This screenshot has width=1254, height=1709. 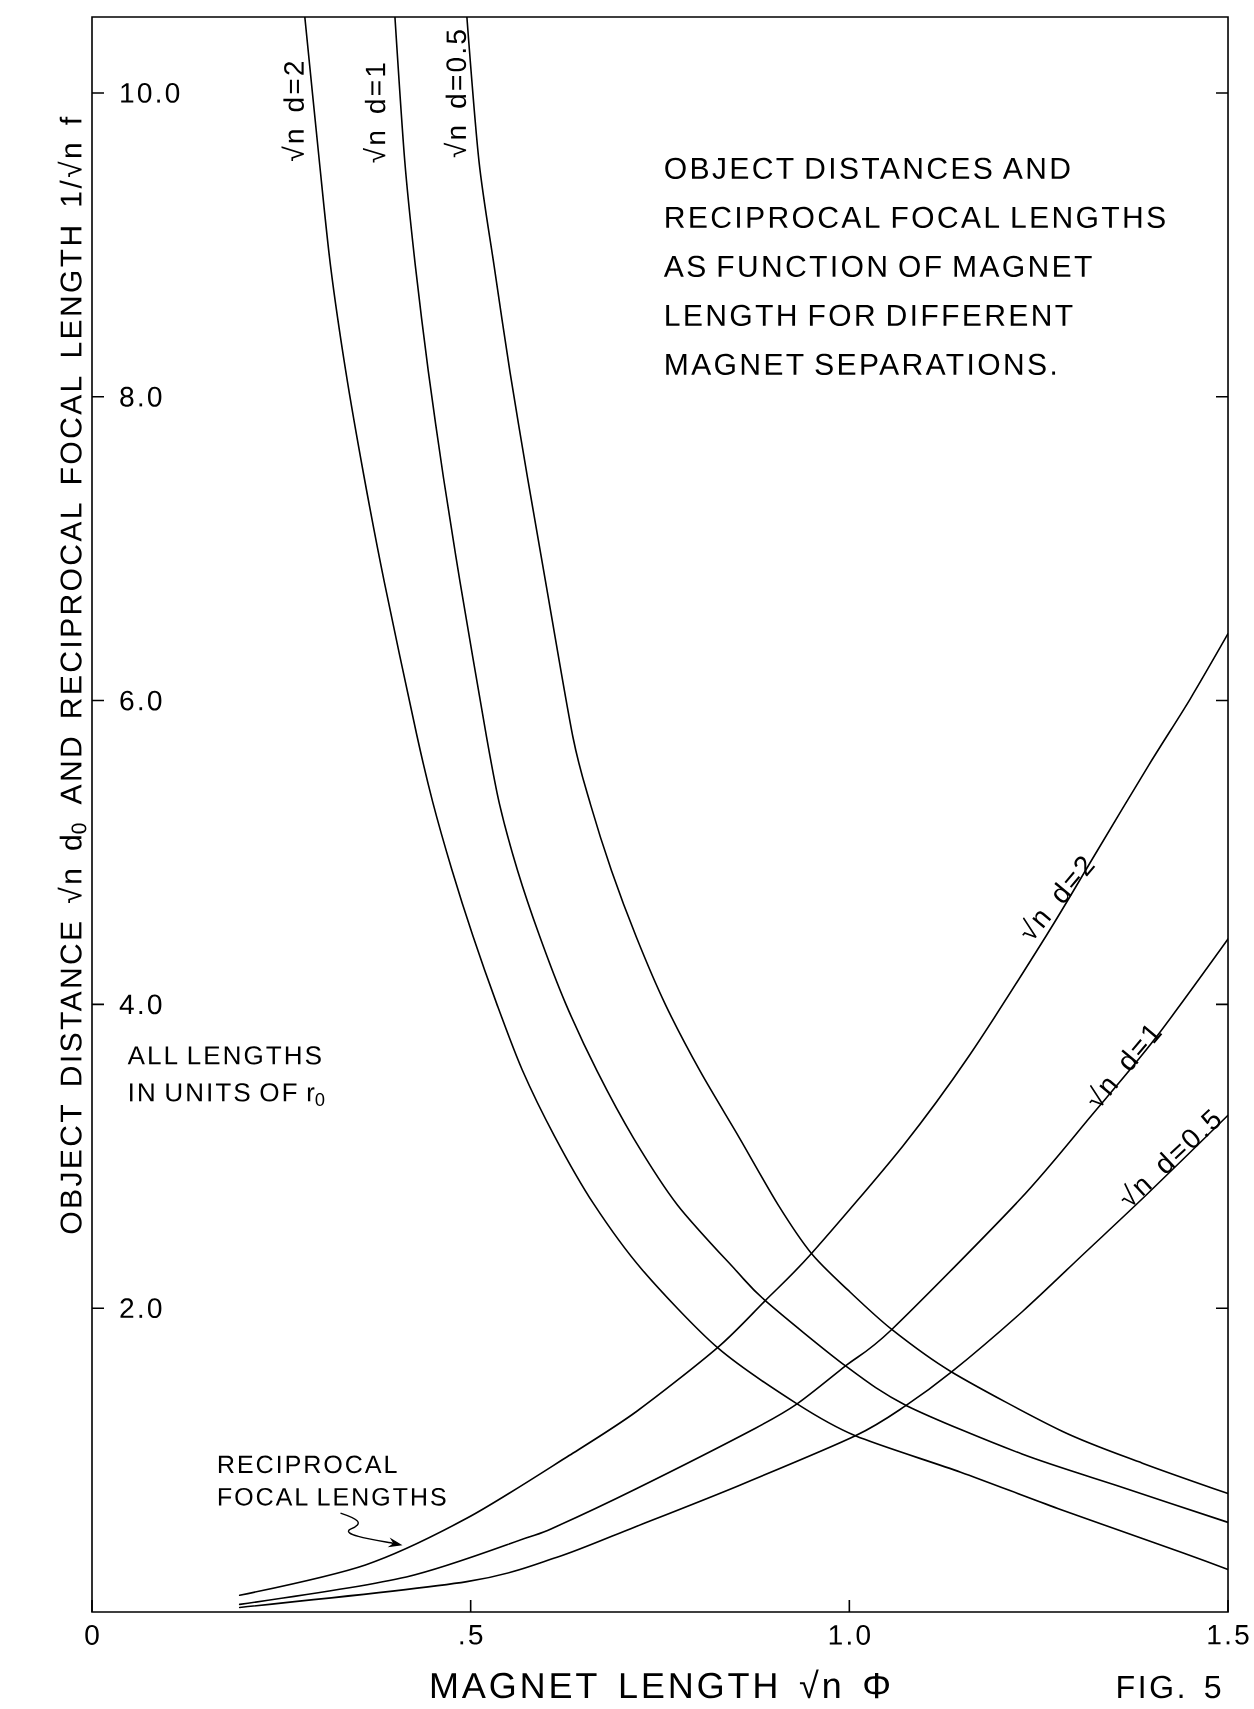 I want to click on x-tick-label: 1.5, so click(x=1228, y=1635).